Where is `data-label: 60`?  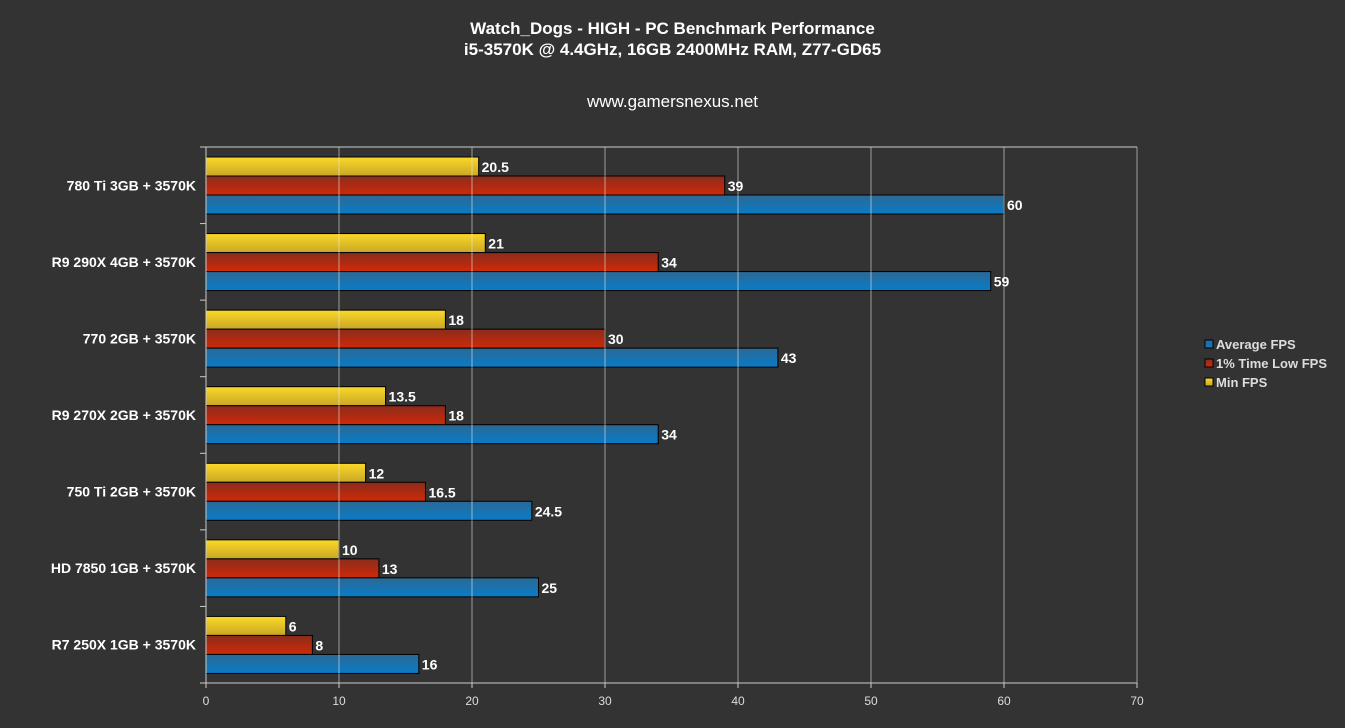
data-label: 60 is located at coordinates (1015, 205).